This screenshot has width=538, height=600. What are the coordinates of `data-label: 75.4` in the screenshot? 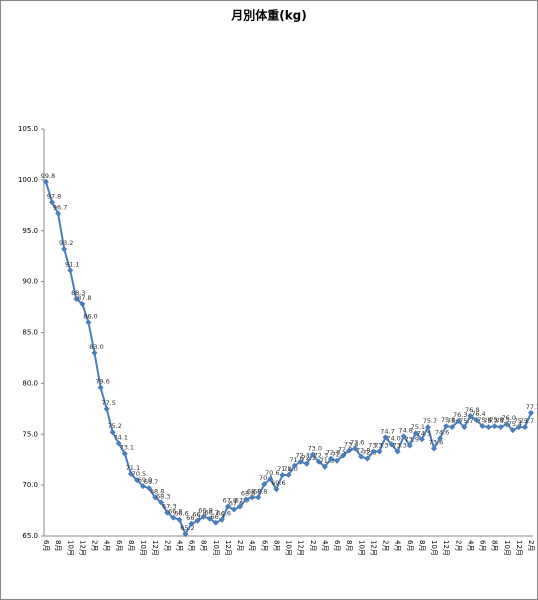 It's located at (515, 424).